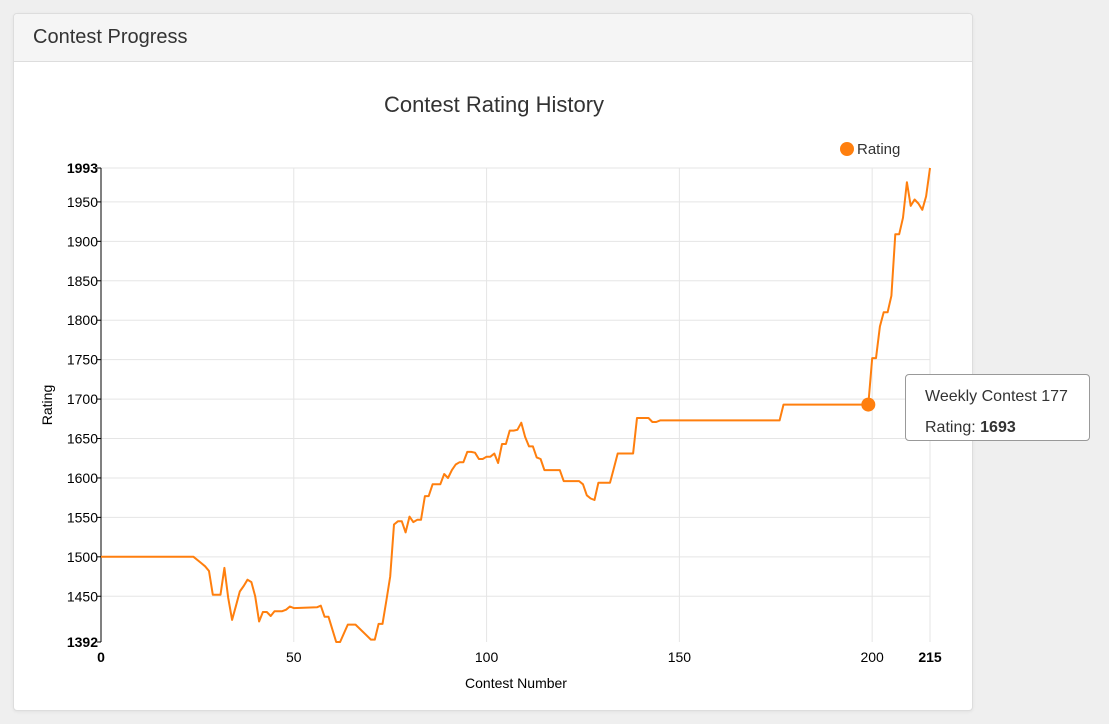 The image size is (1109, 724). I want to click on panel-title: Contest Progress, so click(110, 37).